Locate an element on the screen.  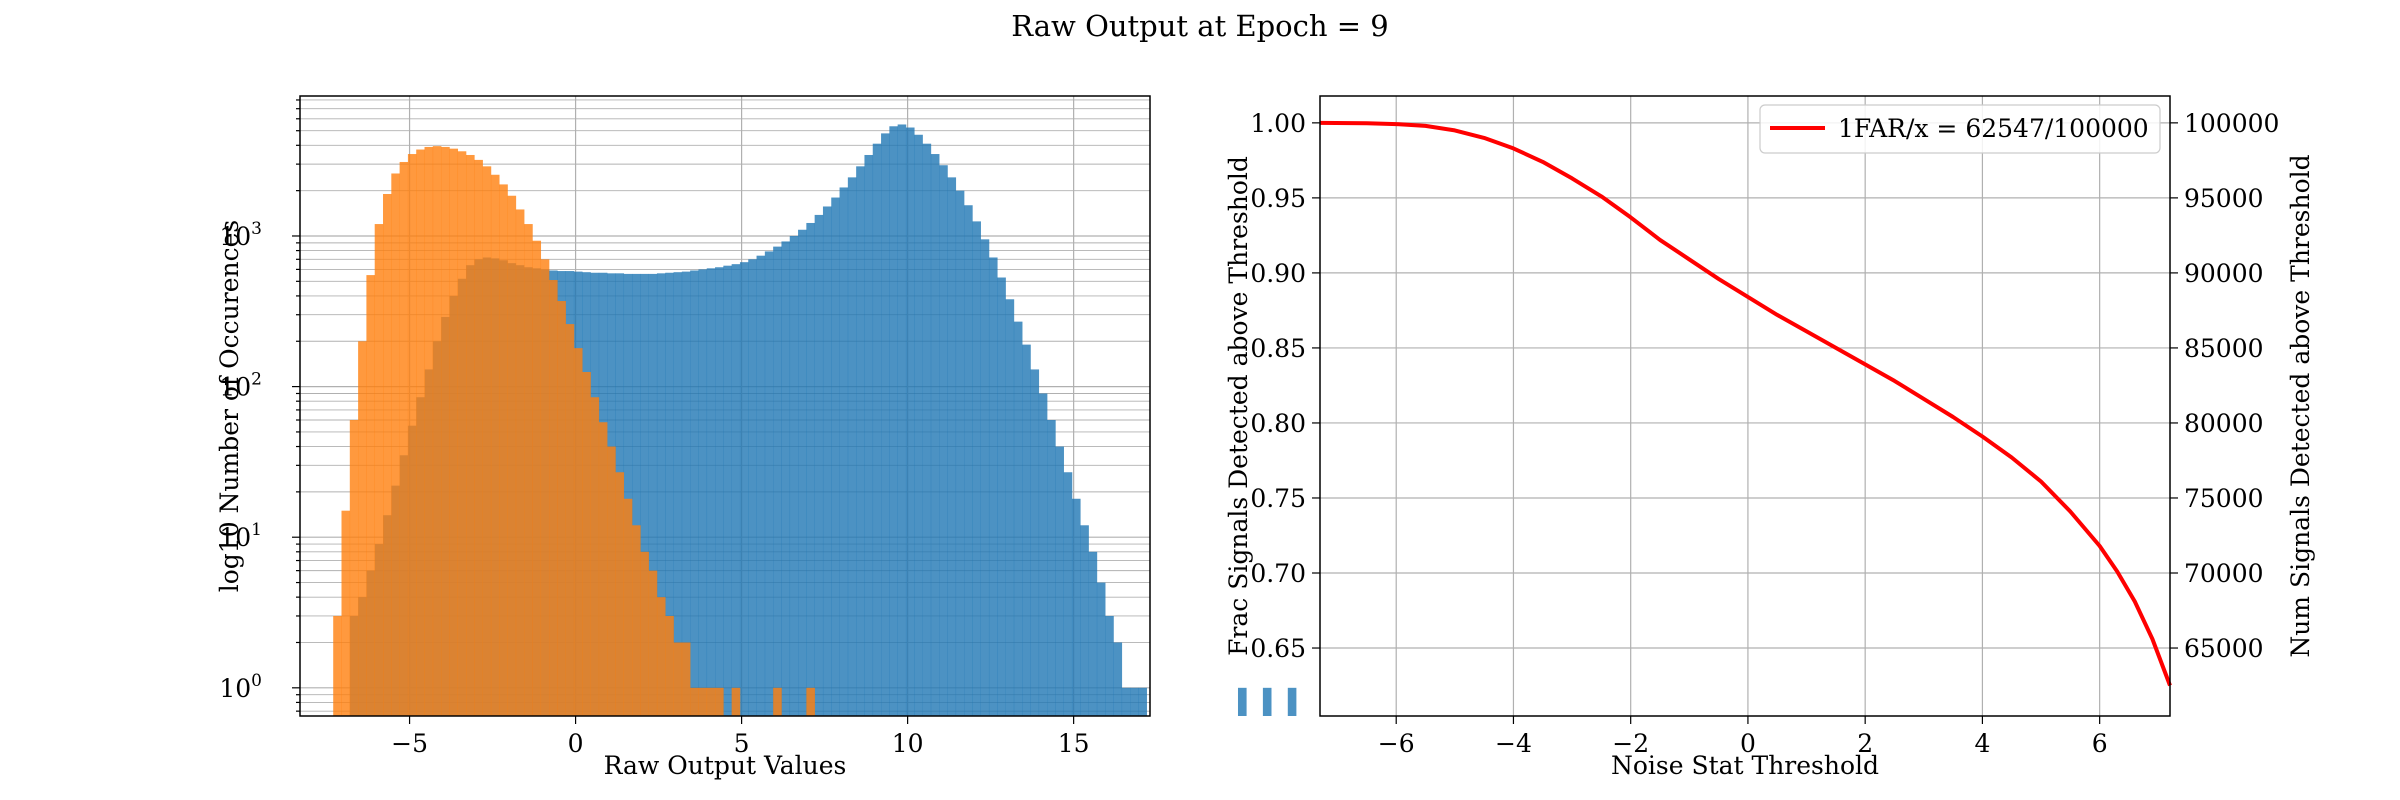
histogram-y-tick-label: 10² is located at coordinates (240, 386).